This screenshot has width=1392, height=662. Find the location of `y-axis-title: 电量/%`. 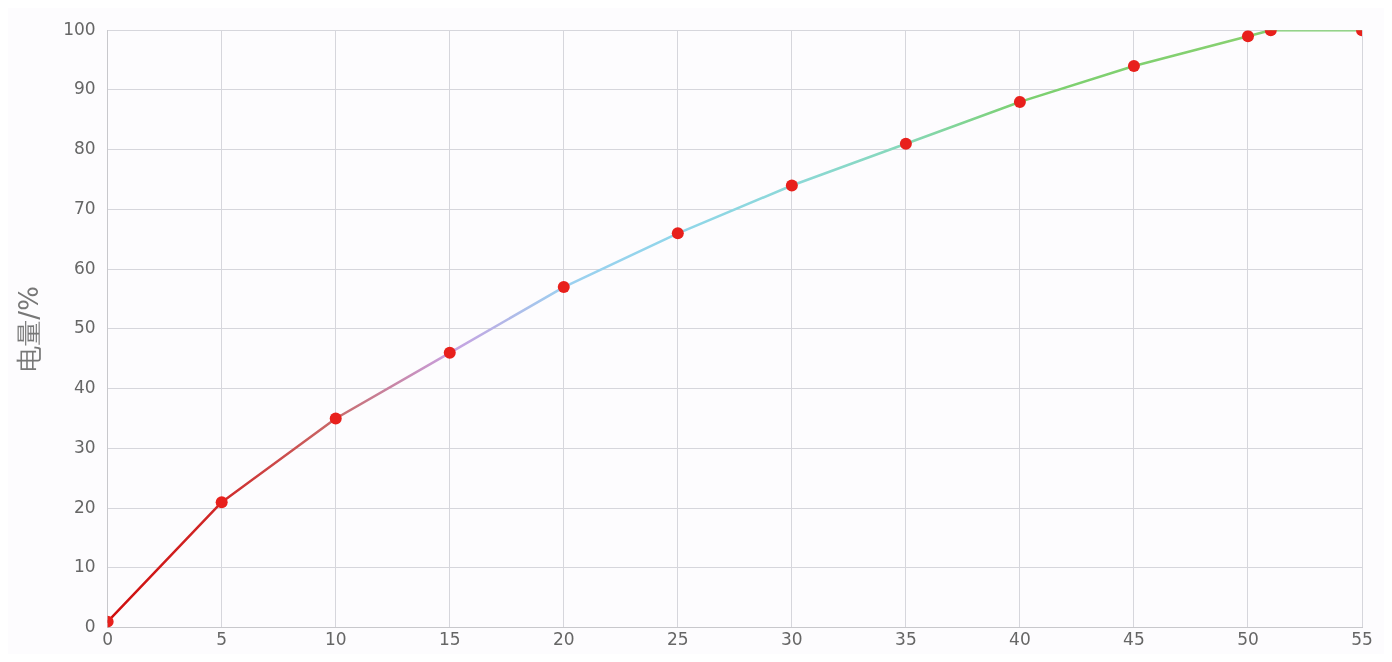

y-axis-title: 电量/% is located at coordinates (29, 329).